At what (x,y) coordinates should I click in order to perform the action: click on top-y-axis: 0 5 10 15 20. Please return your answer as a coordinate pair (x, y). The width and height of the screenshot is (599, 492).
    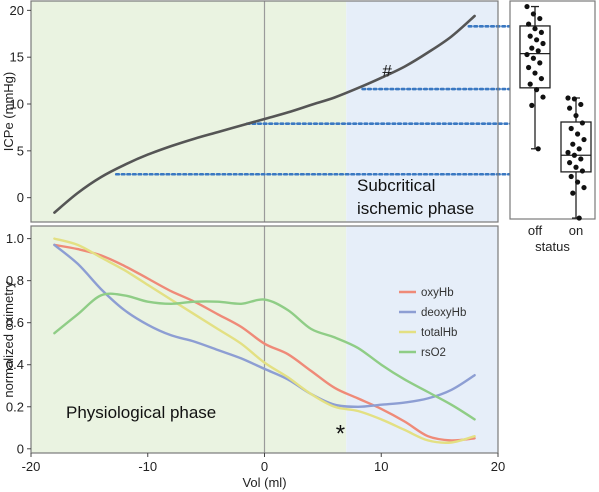
    Looking at the image, I should click on (20, 104).